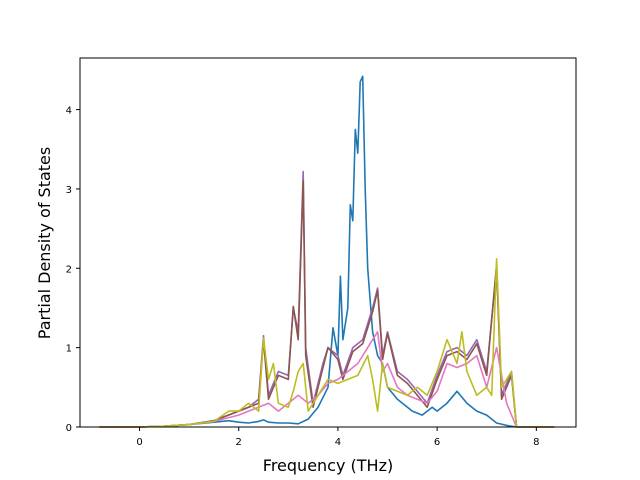 The image size is (640, 480). I want to click on x-axis: 0 2 4 6 8, so click(338, 437).